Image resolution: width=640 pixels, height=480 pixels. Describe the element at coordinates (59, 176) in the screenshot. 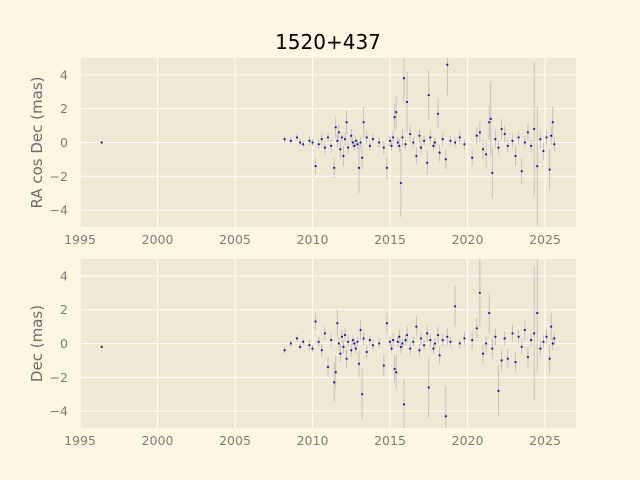

I see `ra-y-tick-label: −2` at that location.